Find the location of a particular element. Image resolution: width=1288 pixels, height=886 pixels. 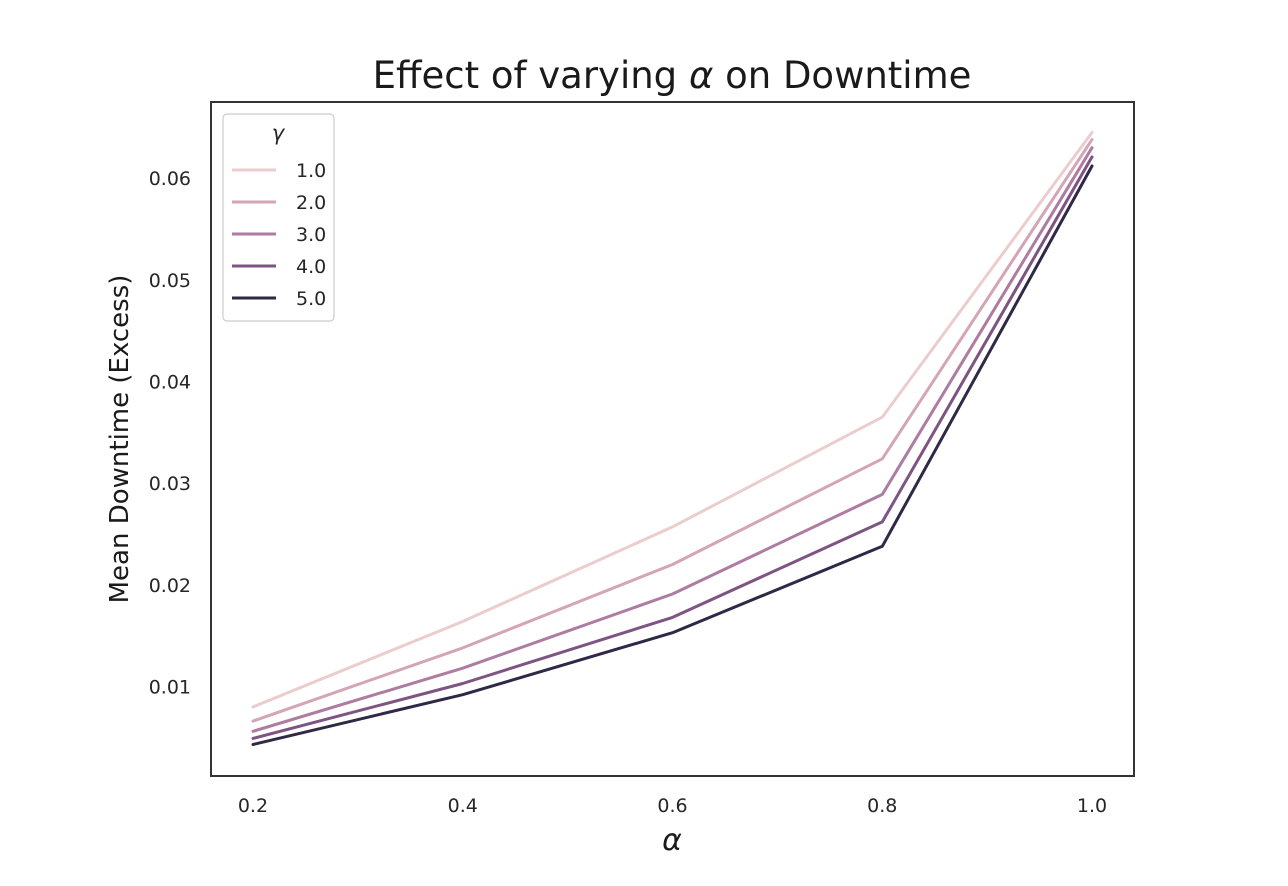

legend-items: 1.0 2.0 3.0 4.0 5.0 is located at coordinates (279, 235).